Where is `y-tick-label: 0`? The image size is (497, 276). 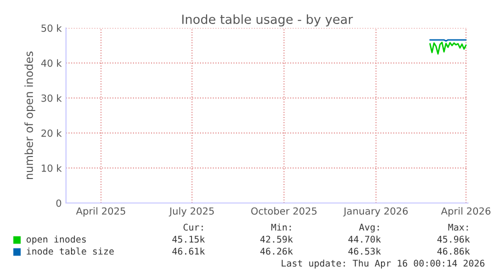 y-tick-label: 0 is located at coordinates (59, 203).